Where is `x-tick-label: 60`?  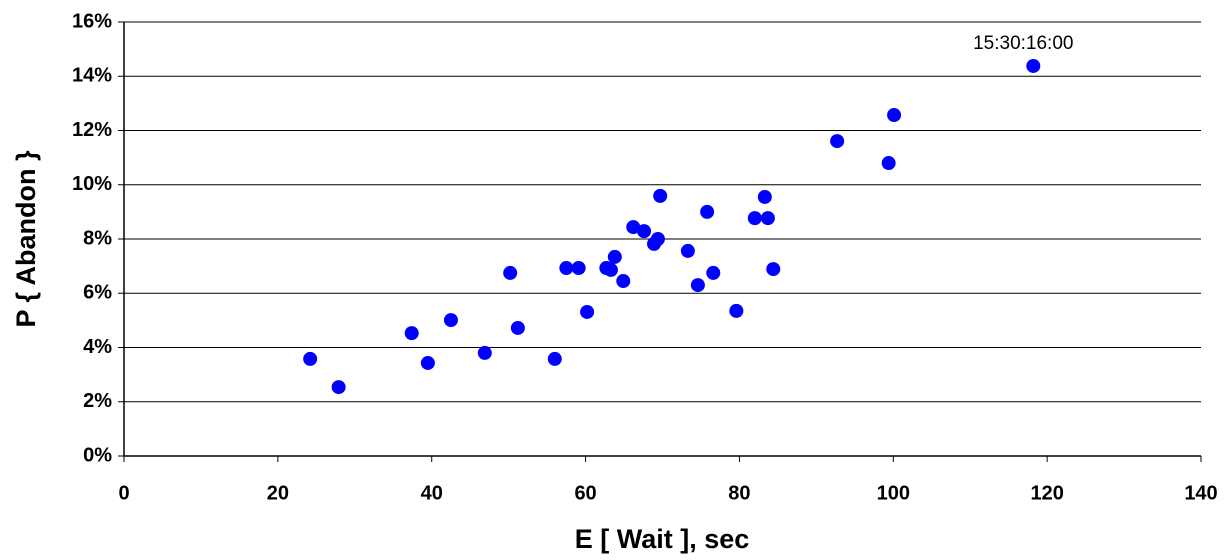 x-tick-label: 60 is located at coordinates (585, 493).